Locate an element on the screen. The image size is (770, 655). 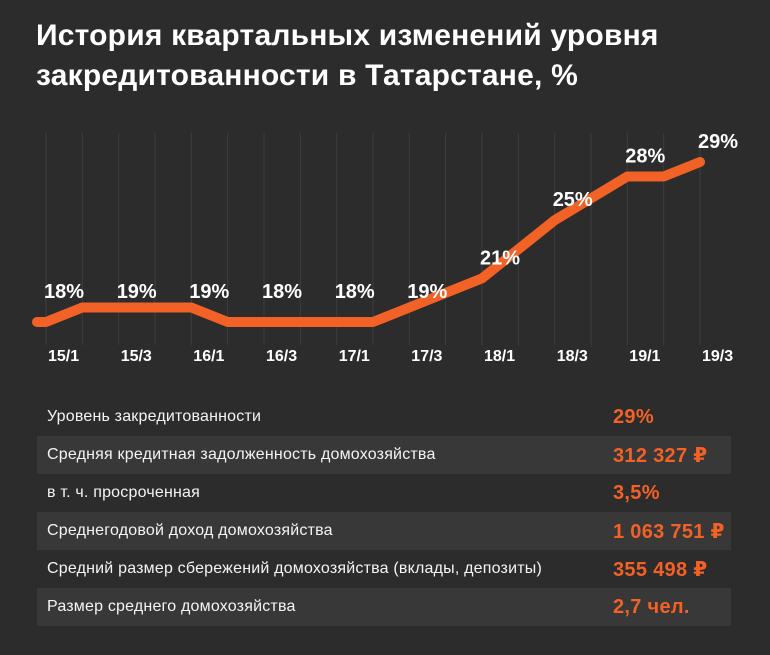
row-value: 2,7 чел. is located at coordinates (651, 606).